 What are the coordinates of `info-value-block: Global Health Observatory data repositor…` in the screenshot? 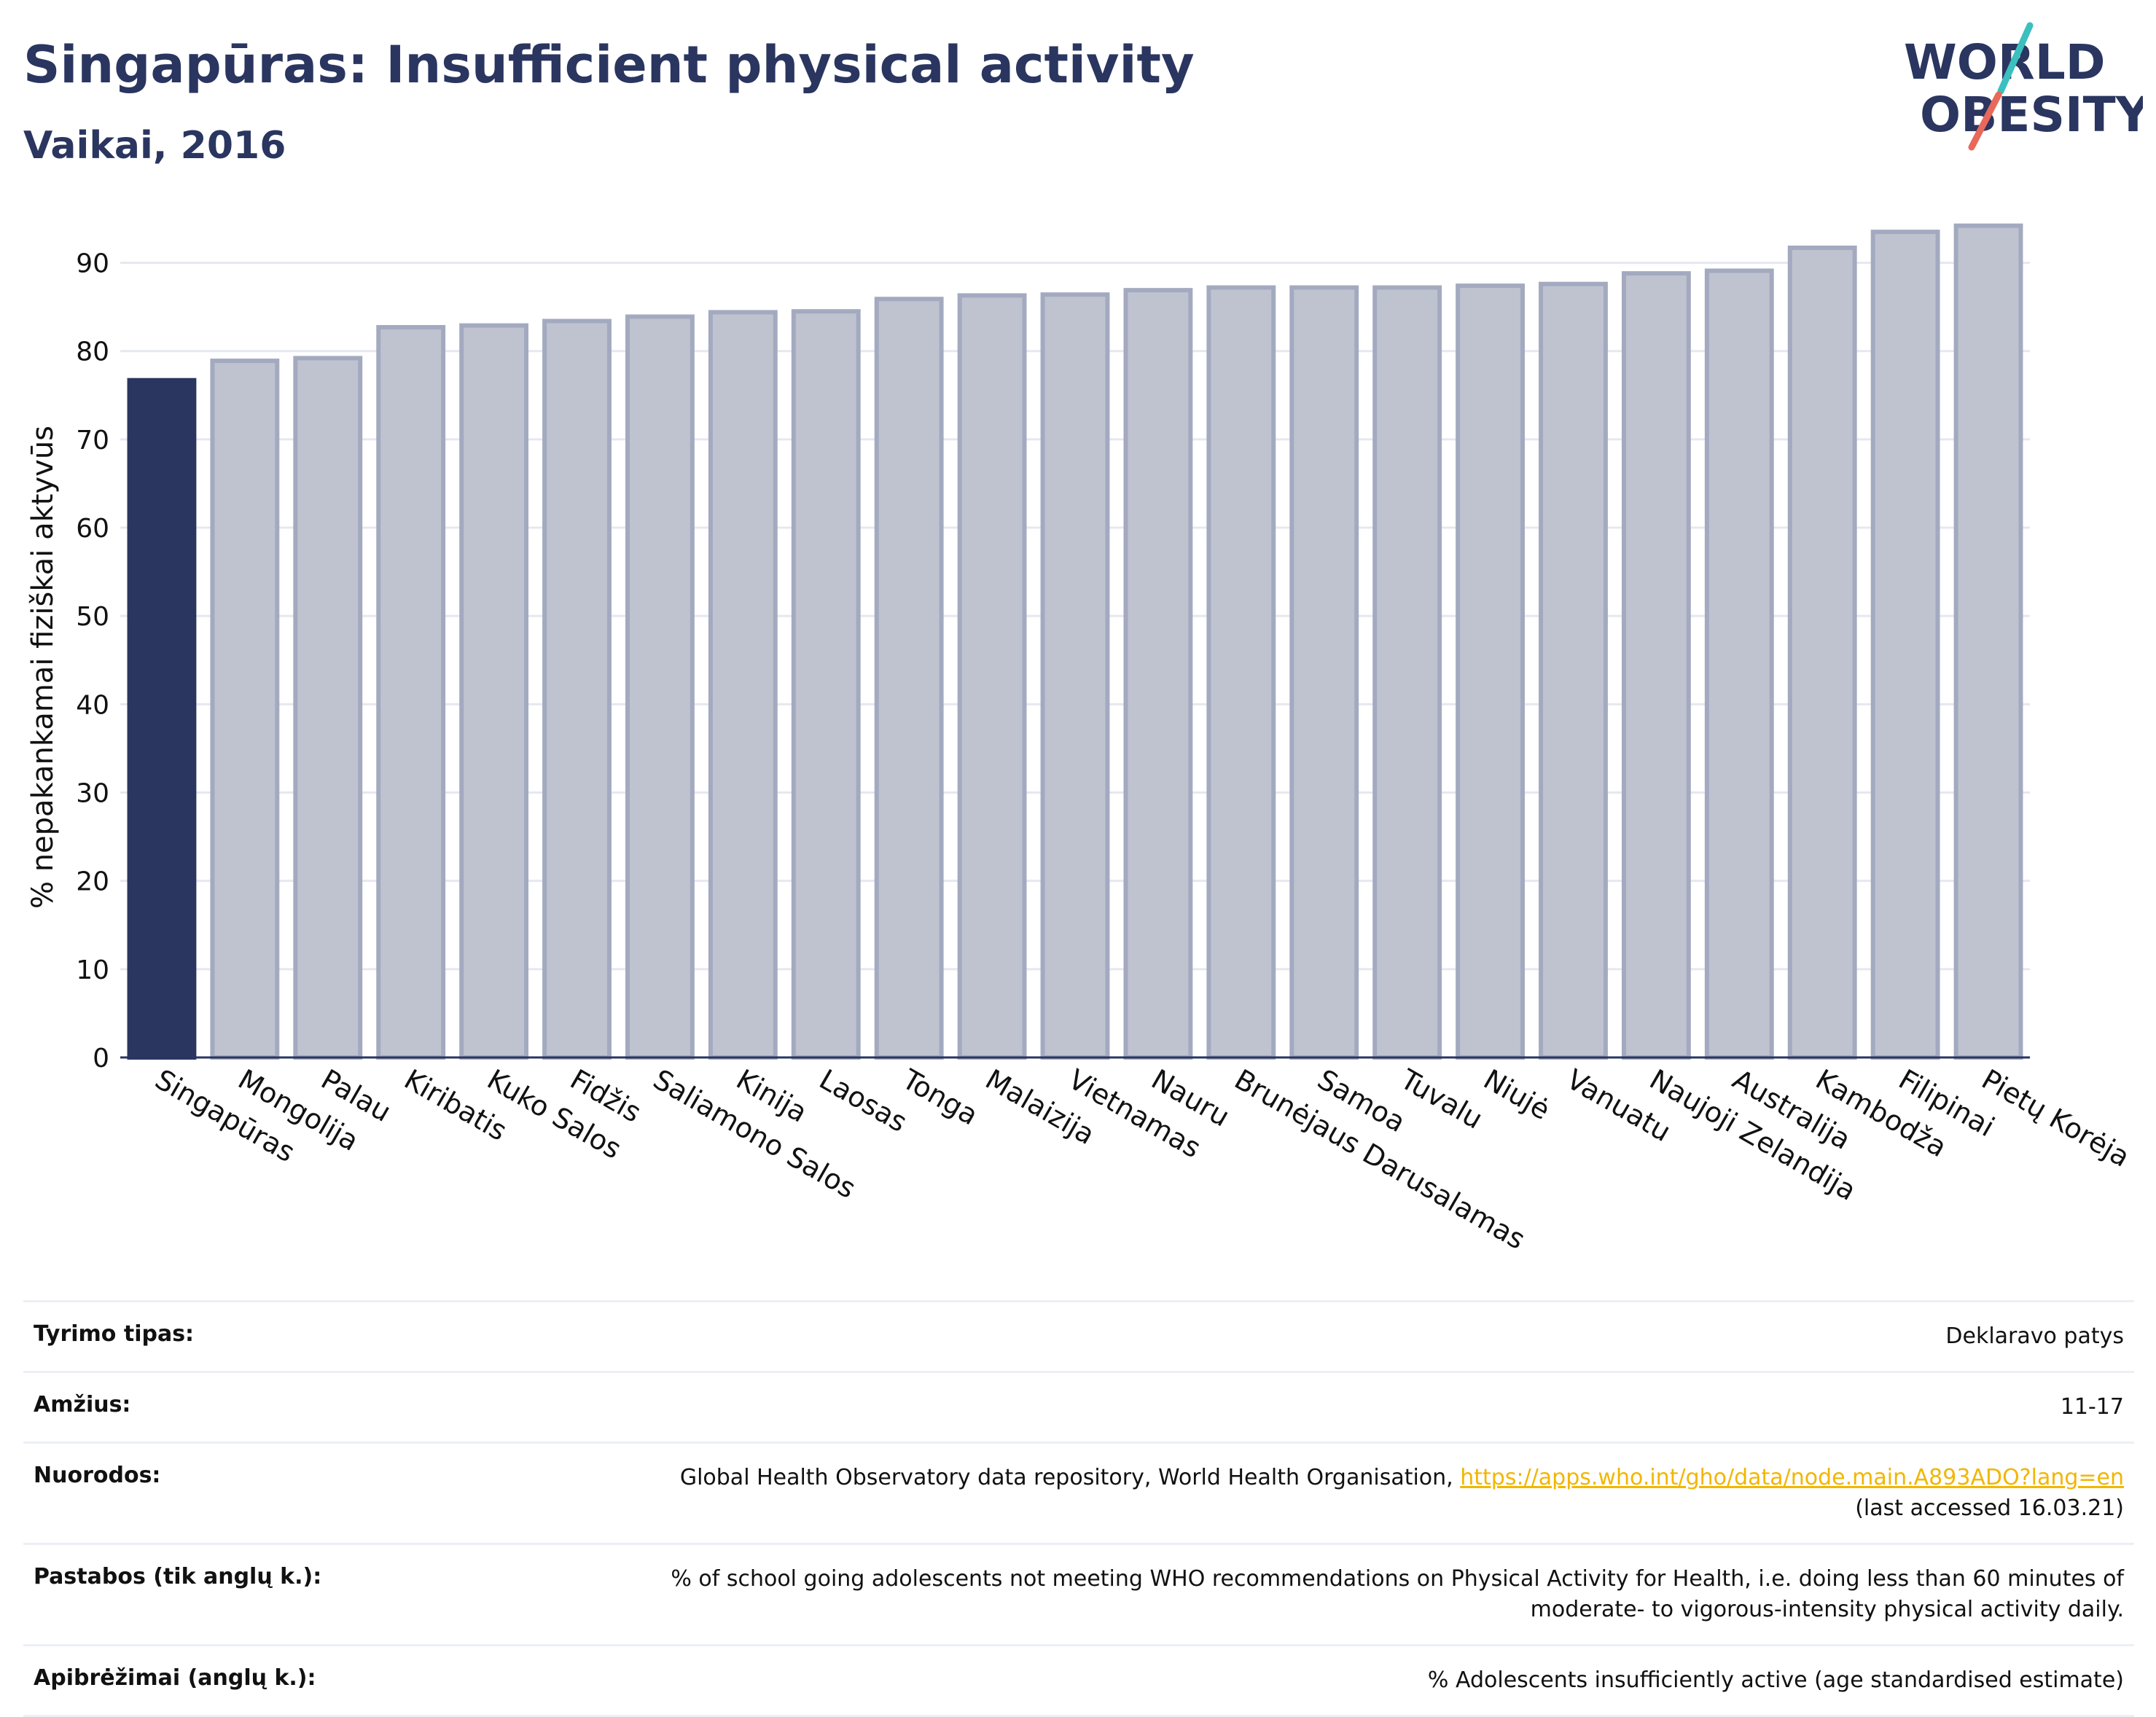 It's located at (1402, 1493).